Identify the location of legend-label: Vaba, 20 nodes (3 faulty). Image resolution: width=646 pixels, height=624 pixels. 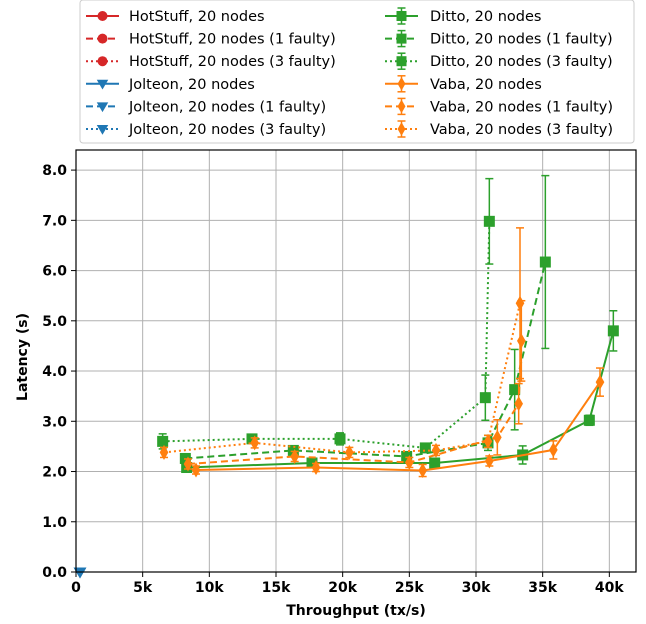
(521, 130).